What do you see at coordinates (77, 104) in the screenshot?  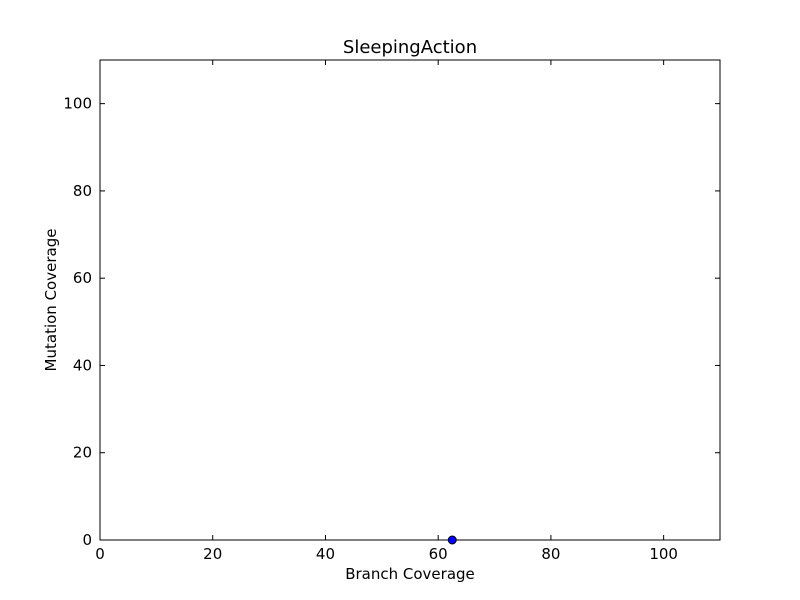 I see `y-tick-label: 100` at bounding box center [77, 104].